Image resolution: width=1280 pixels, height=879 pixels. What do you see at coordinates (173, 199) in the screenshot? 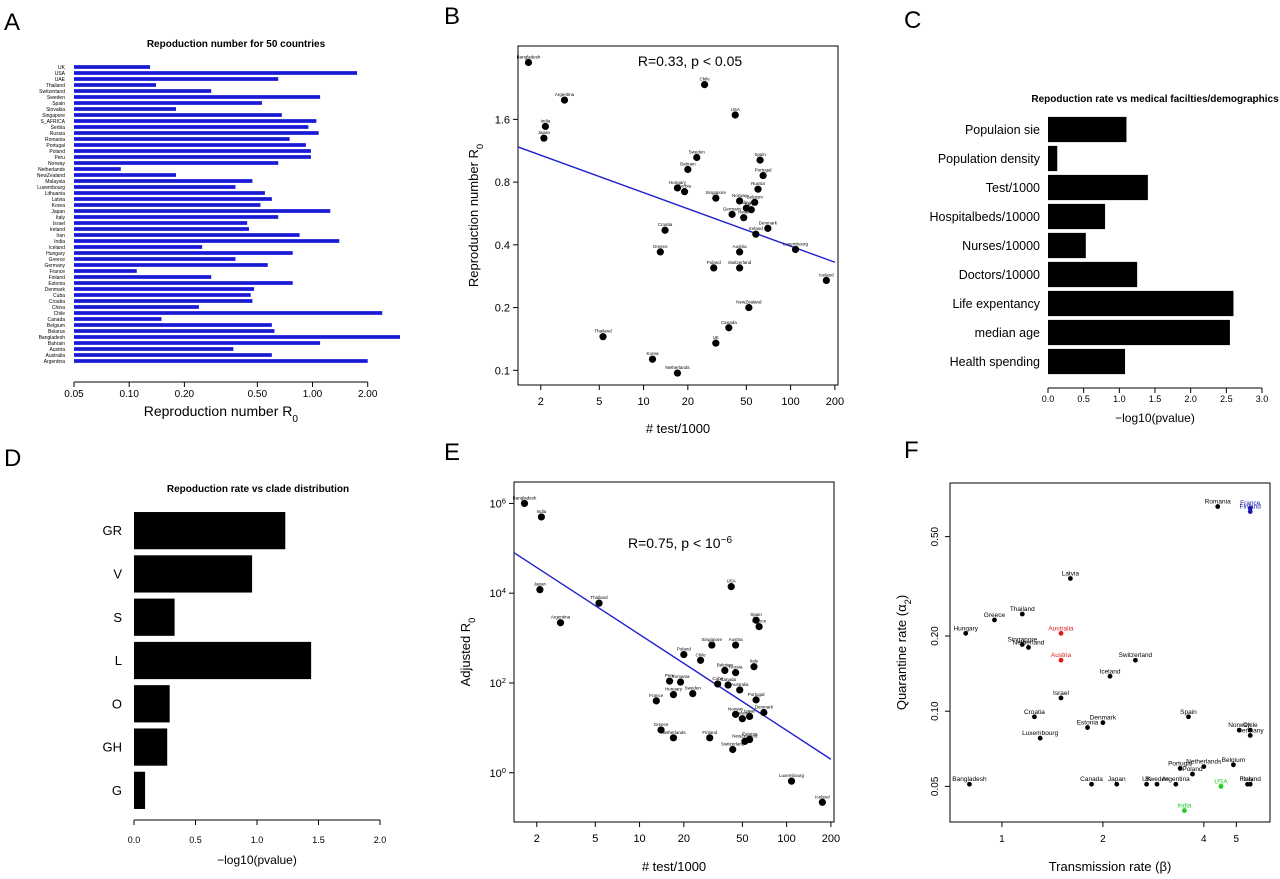
I see `bar-latvia` at bounding box center [173, 199].